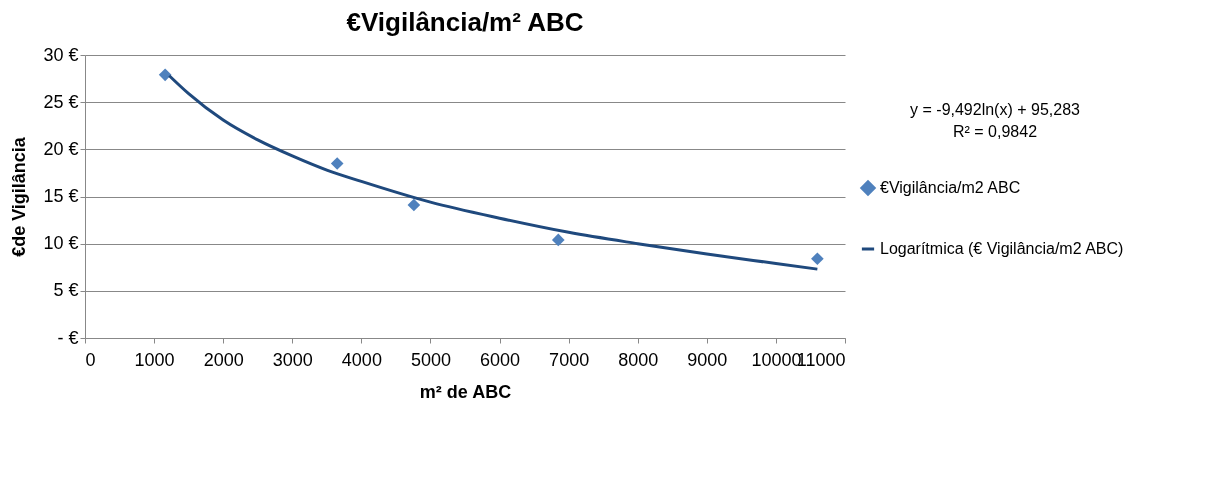 The image size is (1231, 478). I want to click on y-tick-label: 10 €, so click(61, 243).